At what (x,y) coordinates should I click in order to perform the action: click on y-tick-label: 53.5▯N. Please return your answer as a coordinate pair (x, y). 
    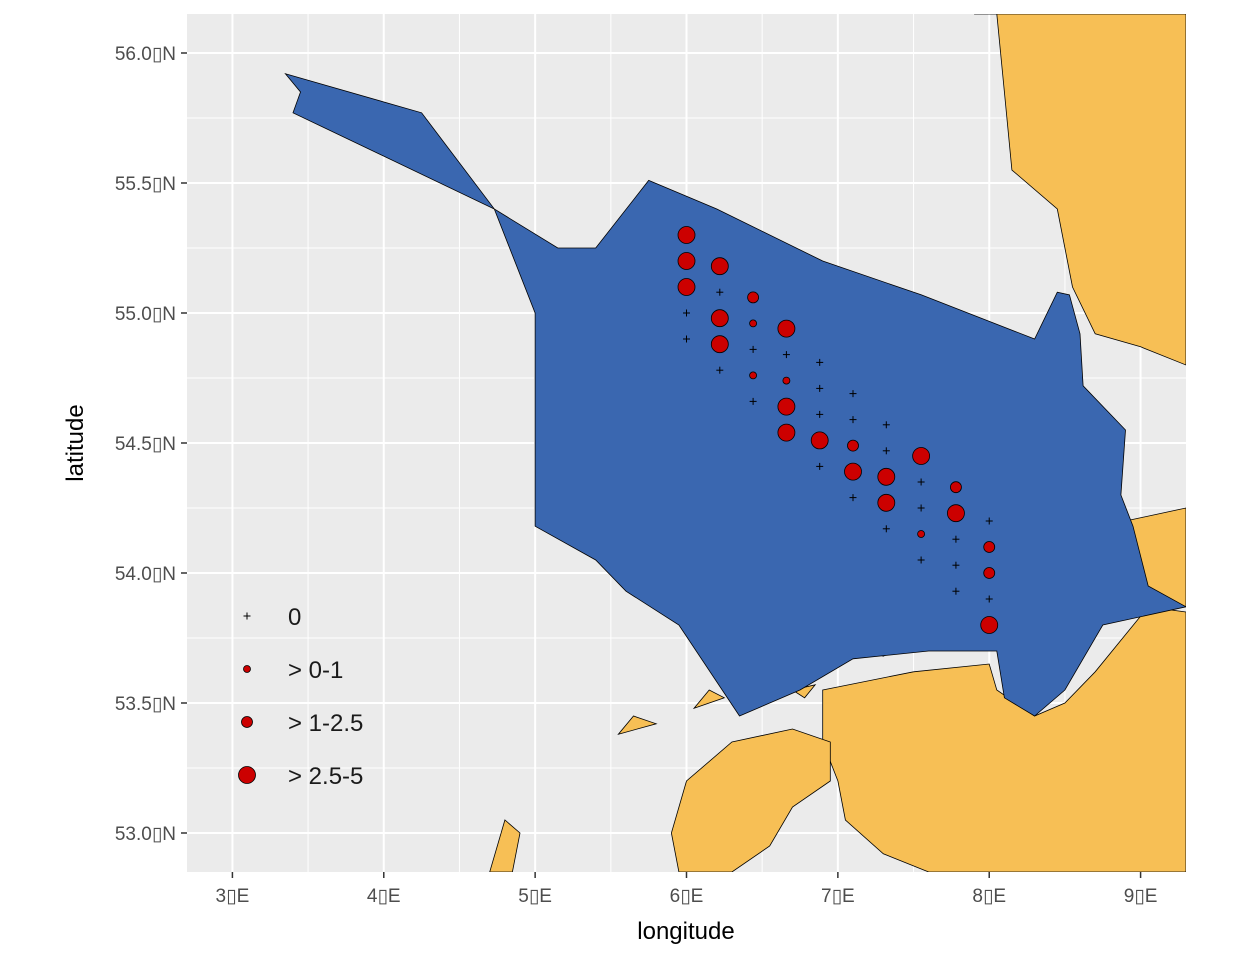
    Looking at the image, I should click on (145, 704).